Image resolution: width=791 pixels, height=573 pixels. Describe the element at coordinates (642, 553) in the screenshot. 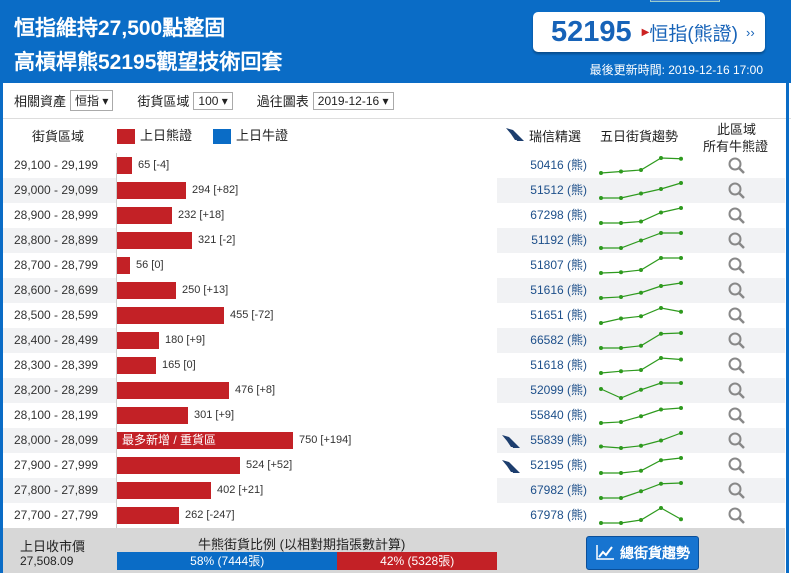

I see `total-trend-button: 總街貨趨勢` at that location.